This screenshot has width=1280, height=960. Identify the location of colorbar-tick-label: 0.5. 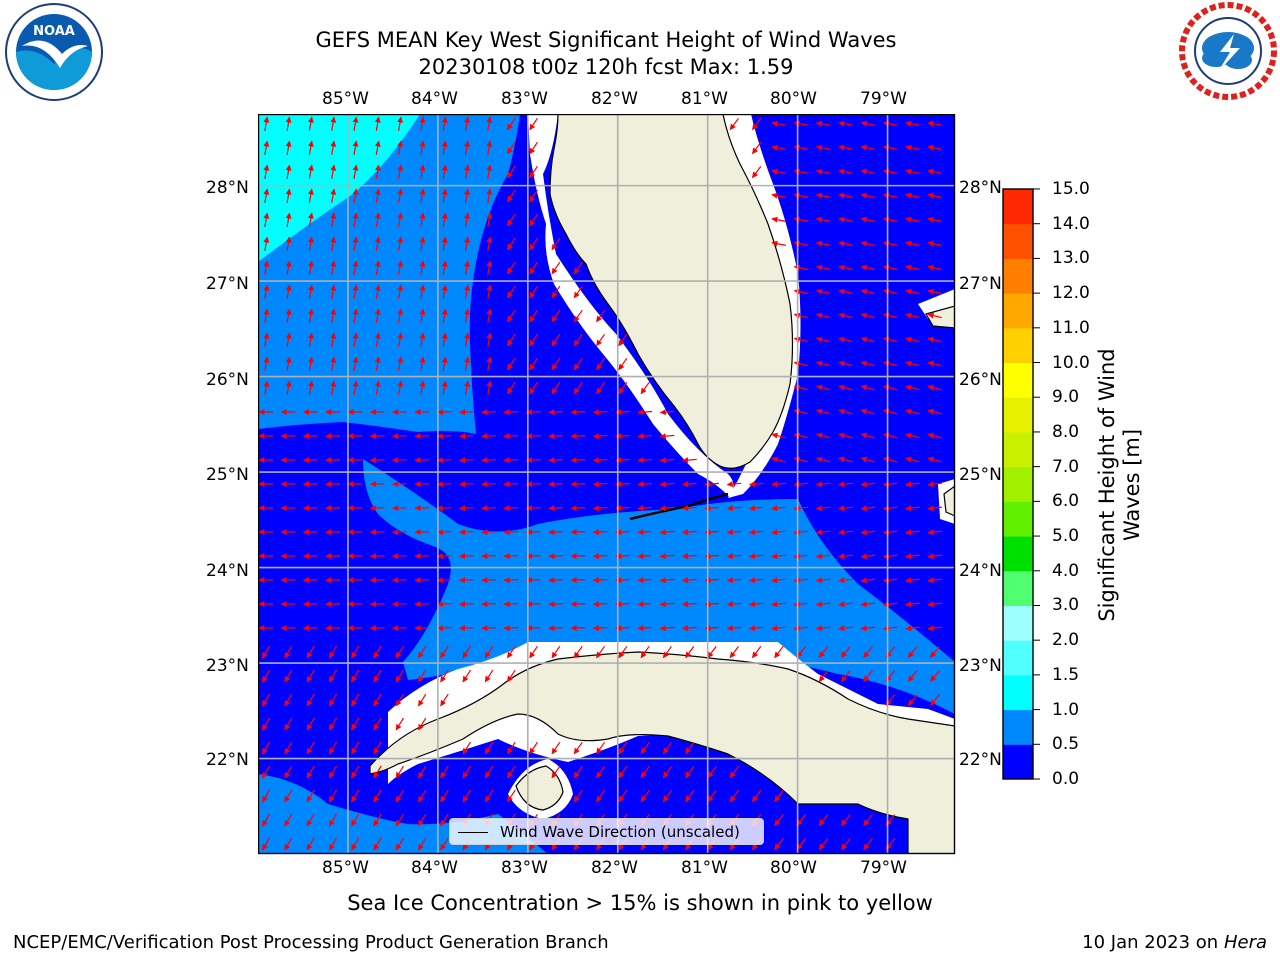
(1066, 744).